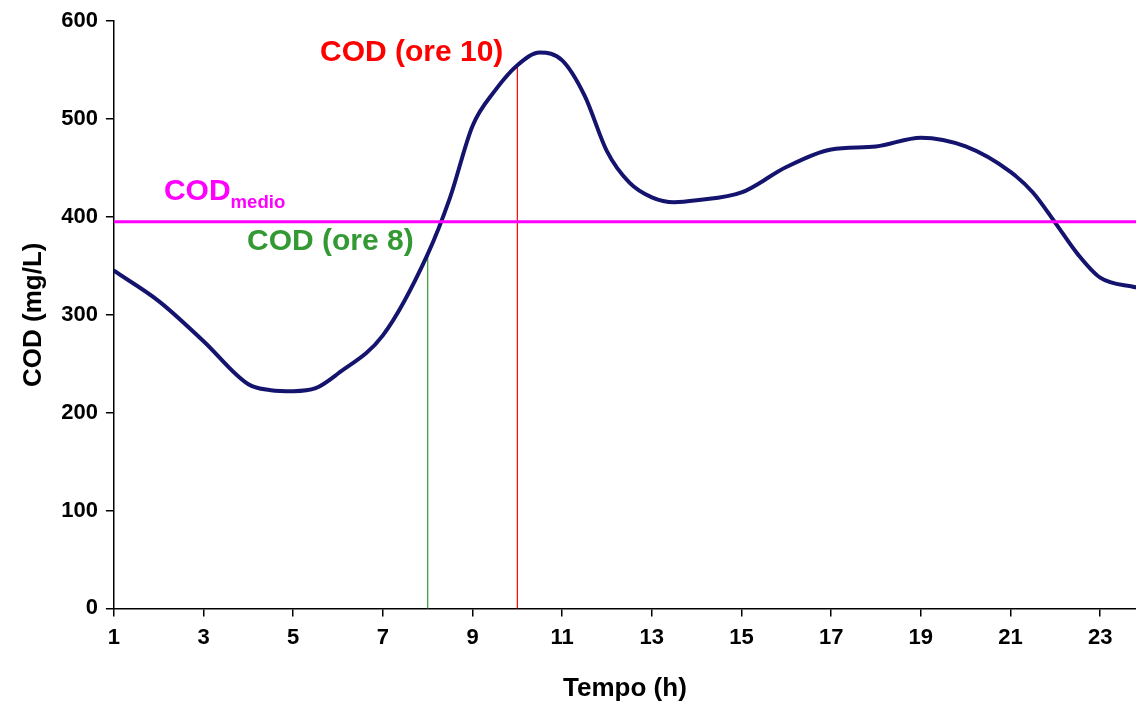 This screenshot has height=708, width=1136. Describe the element at coordinates (1100, 636) in the screenshot. I see `x-tick-label: 23` at that location.